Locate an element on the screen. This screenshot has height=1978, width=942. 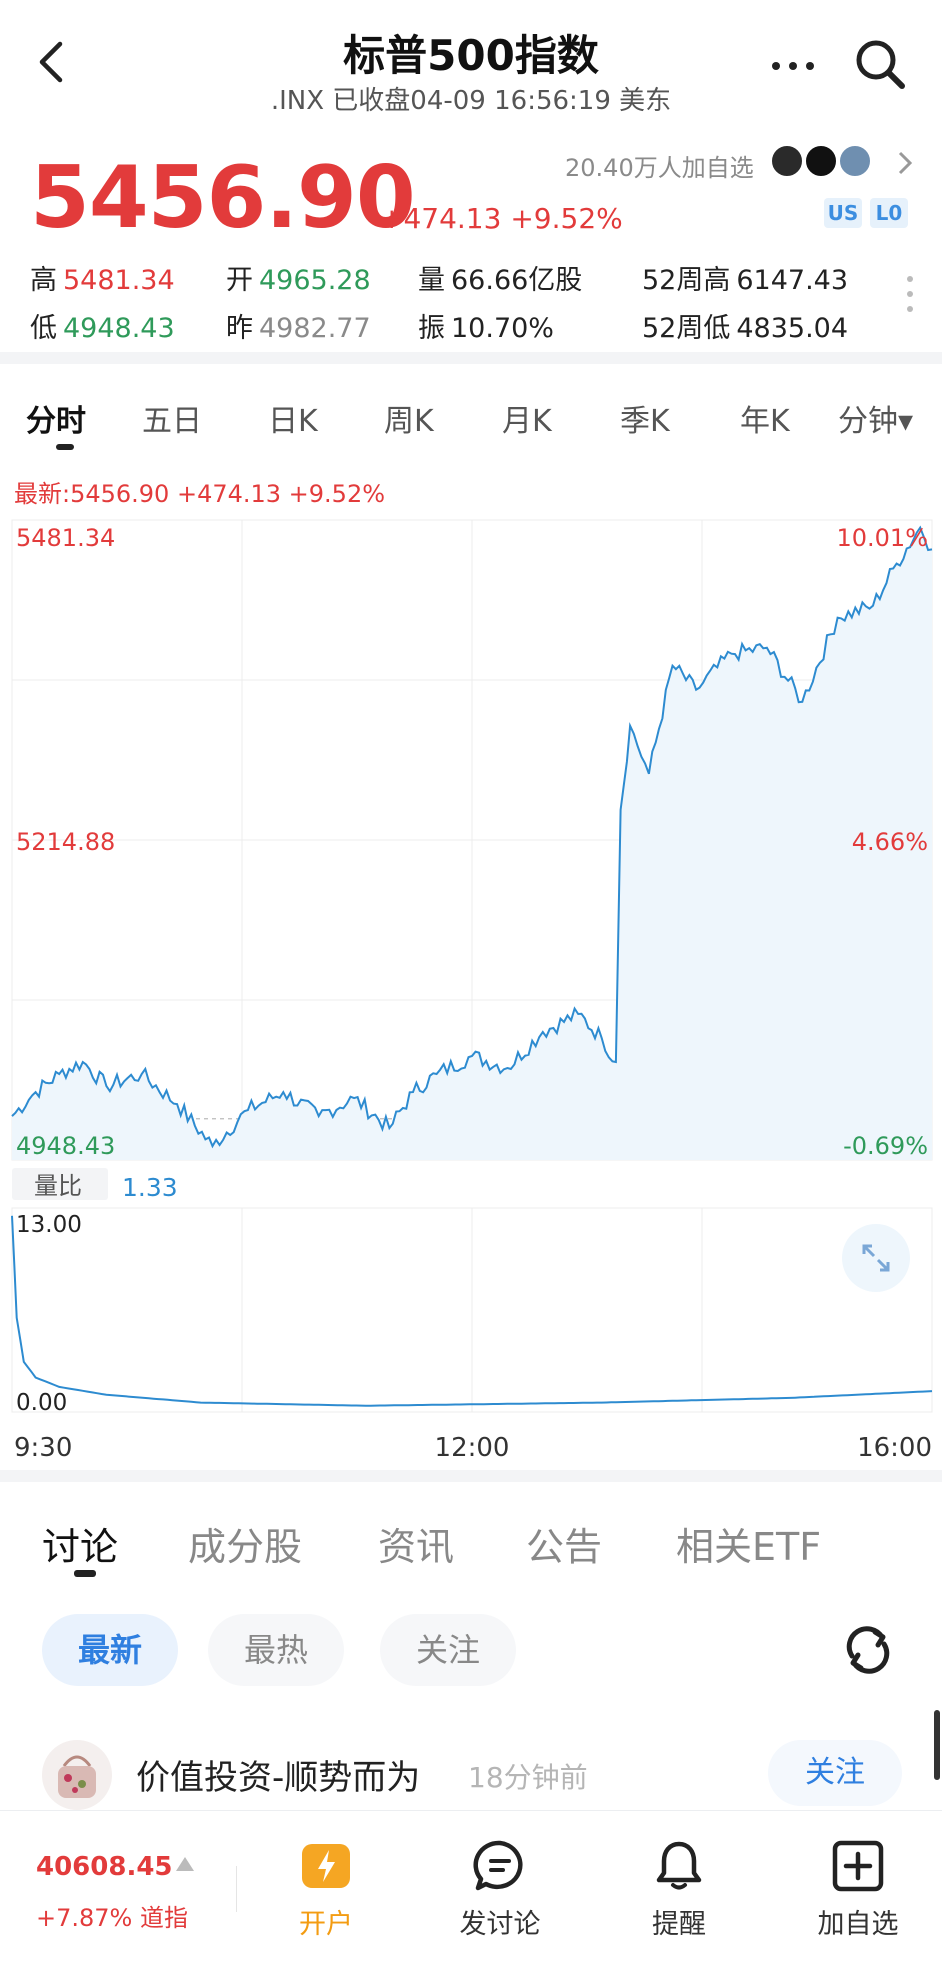
filter-hot: 最热 is located at coordinates (276, 1650).